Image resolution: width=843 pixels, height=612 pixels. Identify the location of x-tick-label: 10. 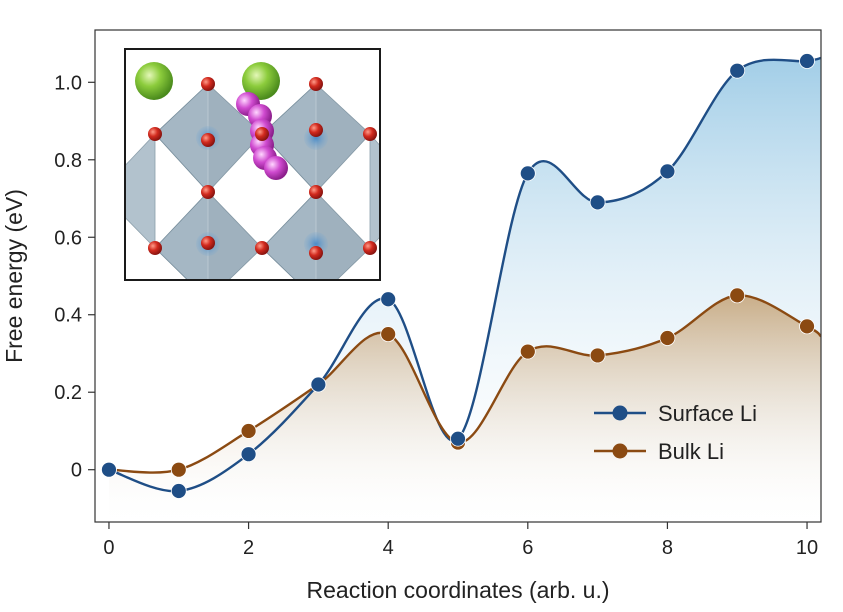
(807, 548).